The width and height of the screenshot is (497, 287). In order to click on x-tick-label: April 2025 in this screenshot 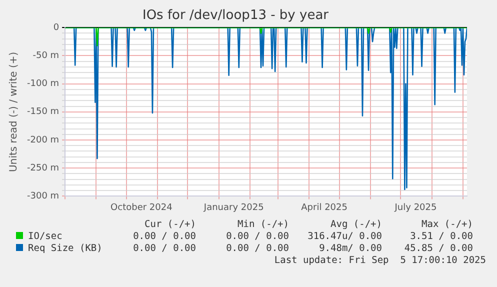, I will do `click(324, 207)`.